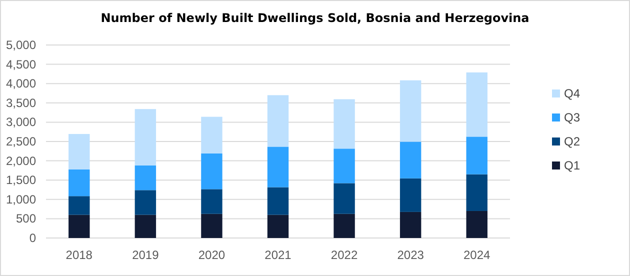 The width and height of the screenshot is (630, 276). What do you see at coordinates (79, 255) in the screenshot?
I see `x-tick-label: 2018` at bounding box center [79, 255].